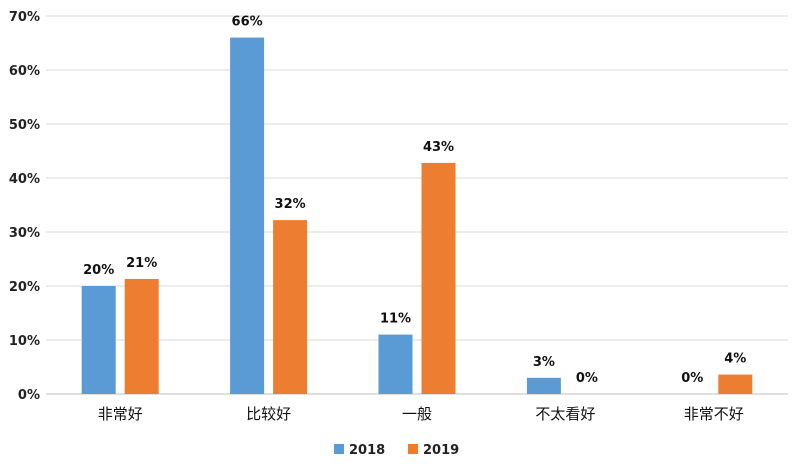  Describe the element at coordinates (24, 71) in the screenshot. I see `y-tick-label: 60%` at that location.